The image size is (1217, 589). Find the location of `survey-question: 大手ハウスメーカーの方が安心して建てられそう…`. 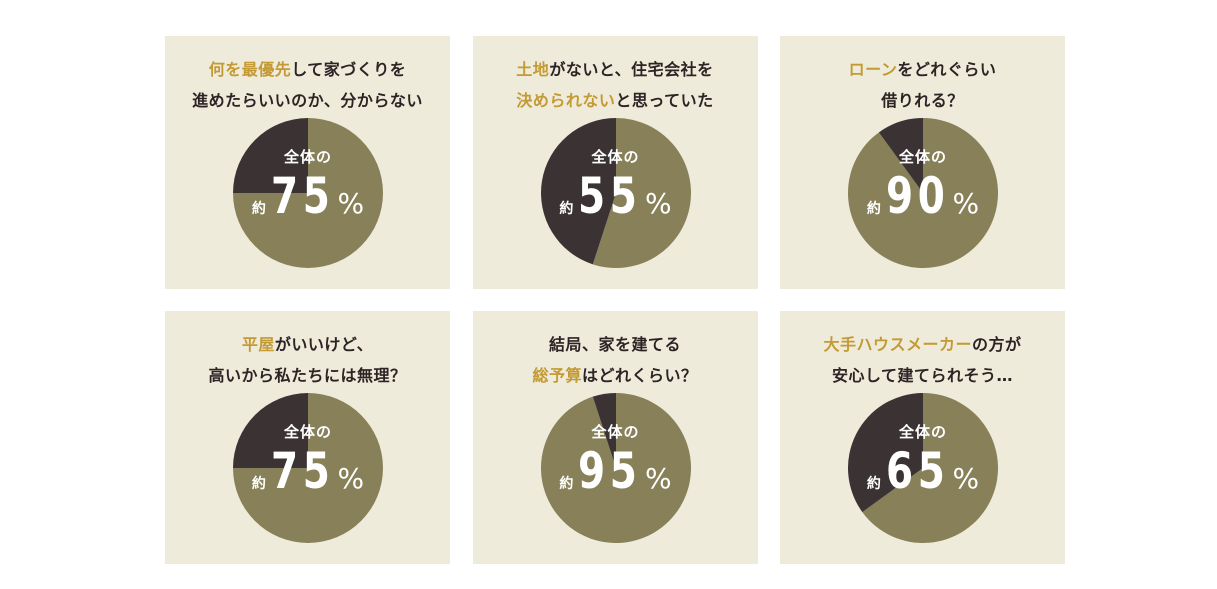

survey-question: 大手ハウスメーカーの方が安心して建てられそう… is located at coordinates (922, 360).